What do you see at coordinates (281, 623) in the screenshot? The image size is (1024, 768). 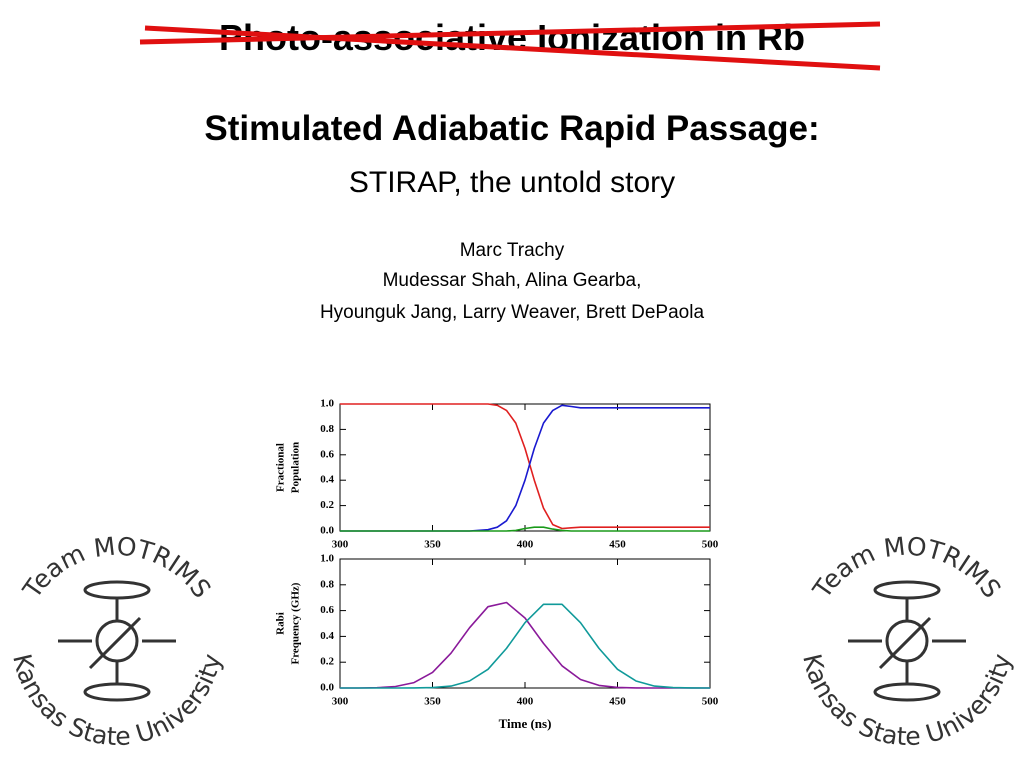 I see `y-axis-label: Rabi` at bounding box center [281, 623].